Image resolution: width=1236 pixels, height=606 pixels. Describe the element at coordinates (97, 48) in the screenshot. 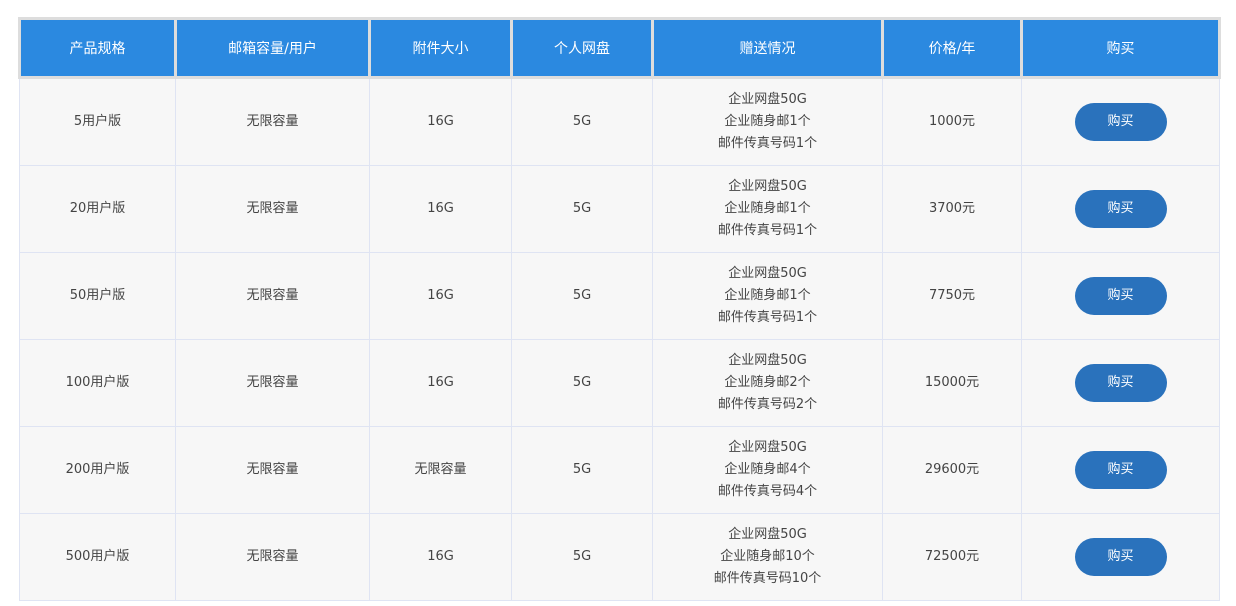

I see `header-spec: 产品规格` at that location.